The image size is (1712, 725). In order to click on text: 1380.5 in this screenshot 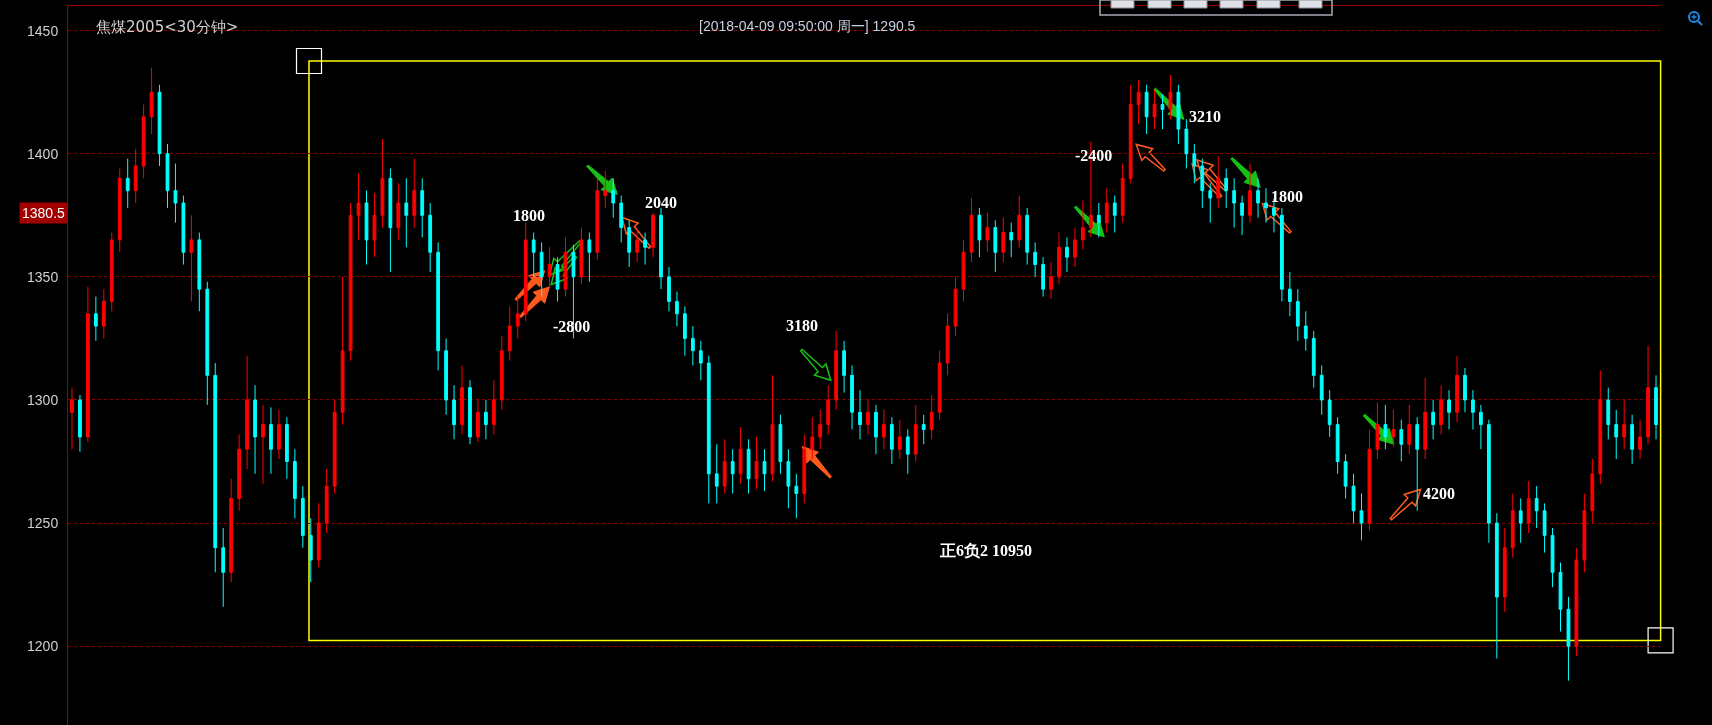, I will do `click(44, 213)`.